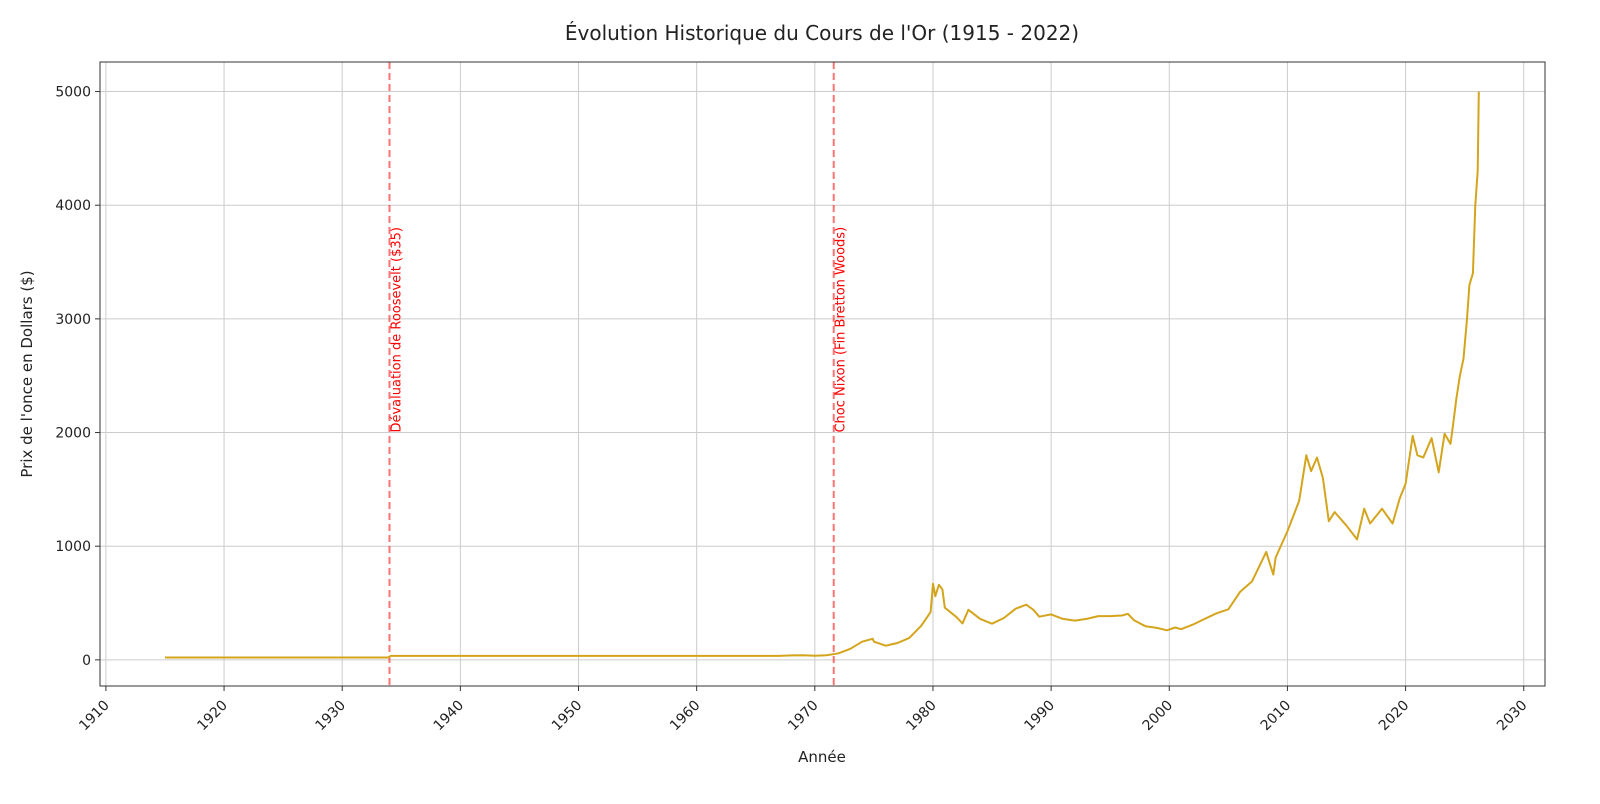  I want to click on x-axis-label: Année, so click(822, 757).